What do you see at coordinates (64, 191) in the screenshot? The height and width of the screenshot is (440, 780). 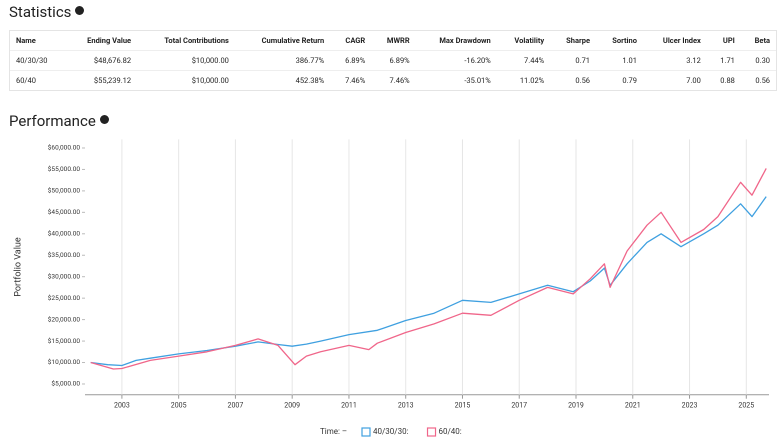 I see `y-tick-label: $50,000.00` at bounding box center [64, 191].